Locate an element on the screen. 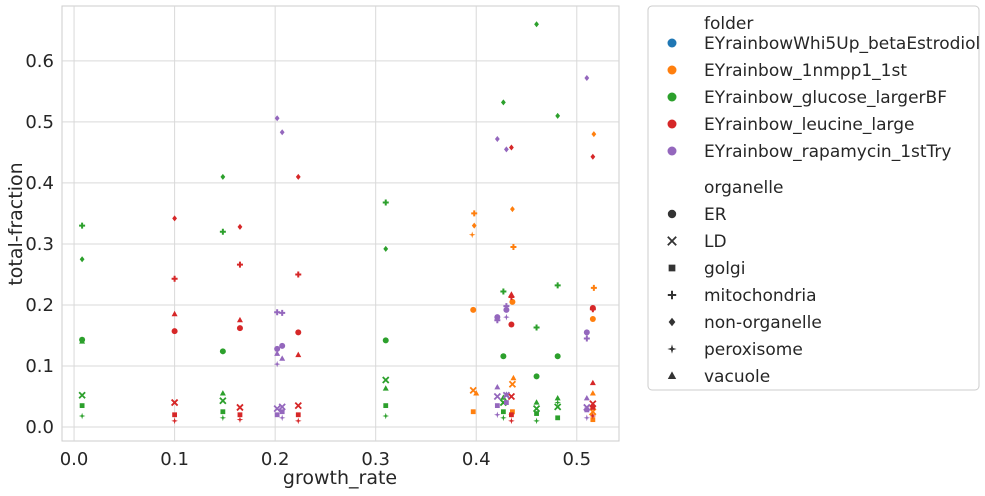  y-tick-label: 0.0 is located at coordinates (39, 427).